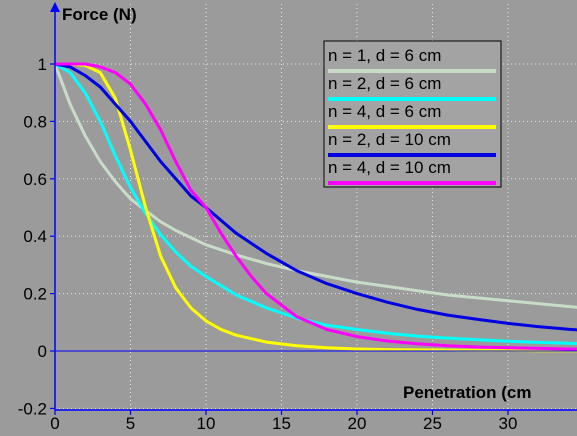 The width and height of the screenshot is (577, 436). What do you see at coordinates (357, 423) in the screenshot?
I see `x-tick-label-20: 20` at bounding box center [357, 423].